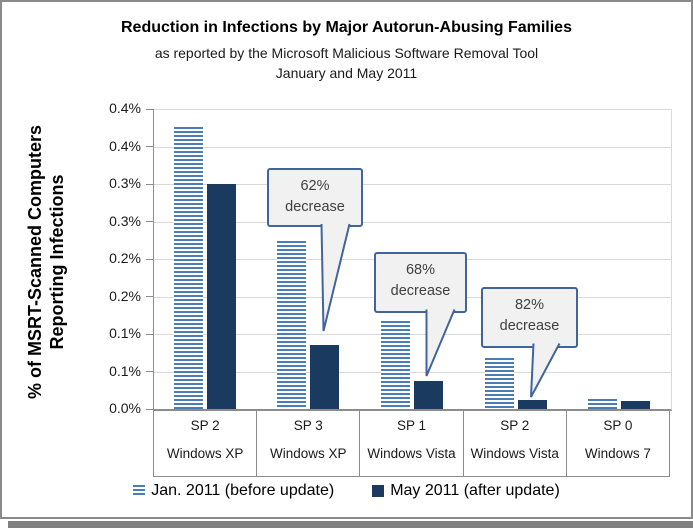  Describe the element at coordinates (617, 453) in the screenshot. I see `category-os-label: Windows 7` at that location.